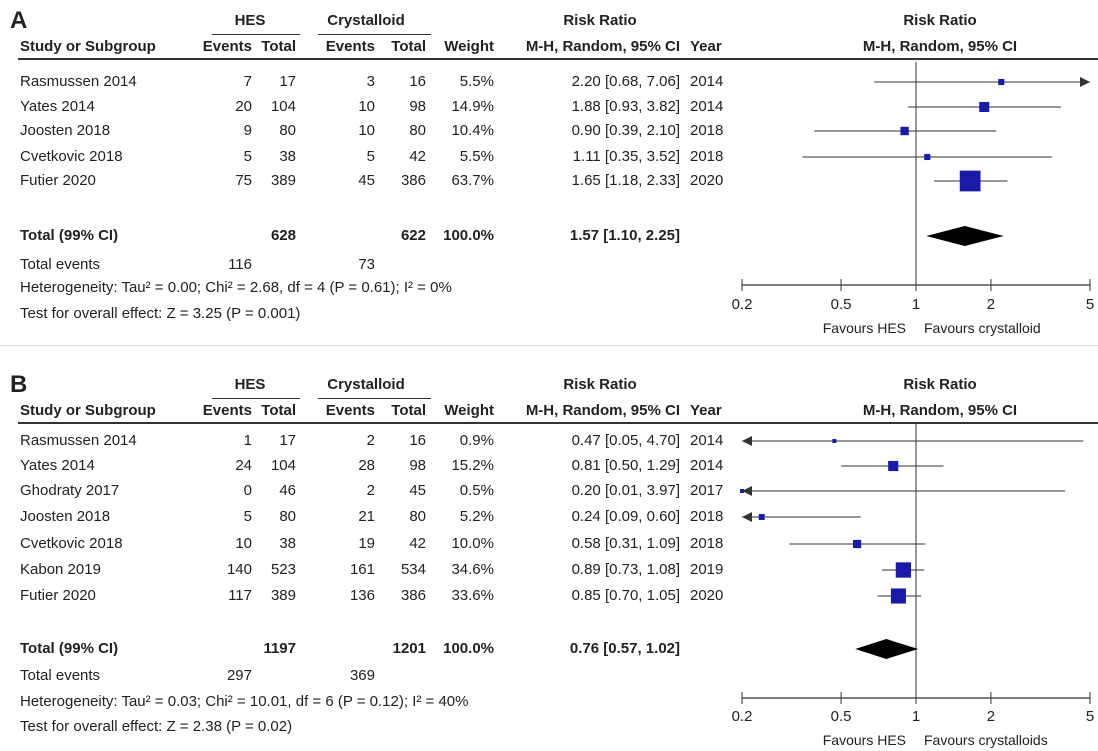 The width and height of the screenshot is (1098, 751). What do you see at coordinates (625, 490) in the screenshot?
I see `risk-ratio-ci: 0.20 [0.01, 3.97]` at bounding box center [625, 490].